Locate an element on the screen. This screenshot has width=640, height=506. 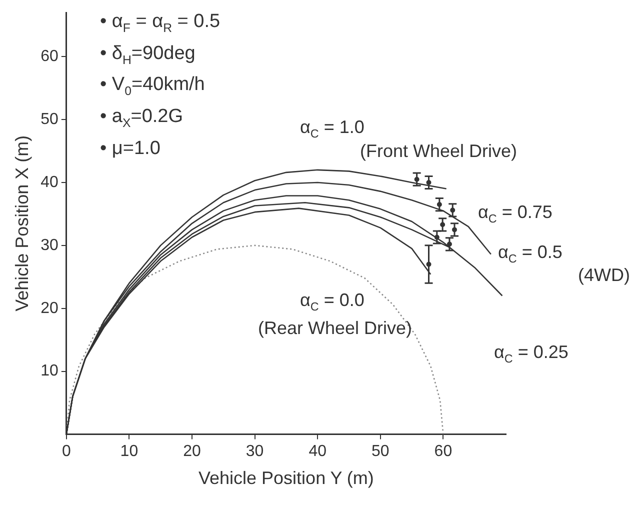
x-tick-label: 40 is located at coordinates (317, 451).